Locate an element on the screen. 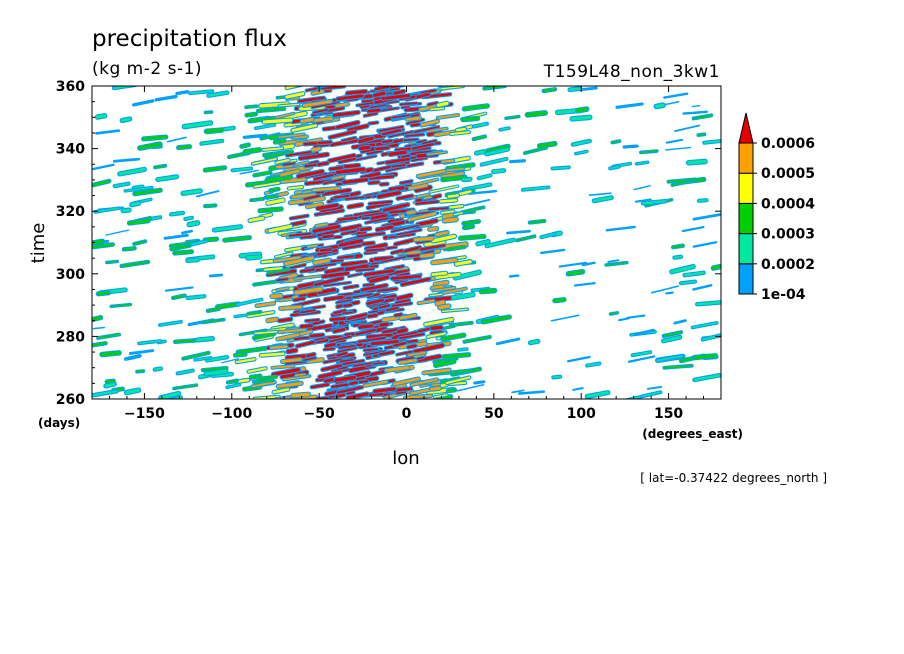 This screenshot has width=904, height=654. colorbar-segment is located at coordinates (746, 218).